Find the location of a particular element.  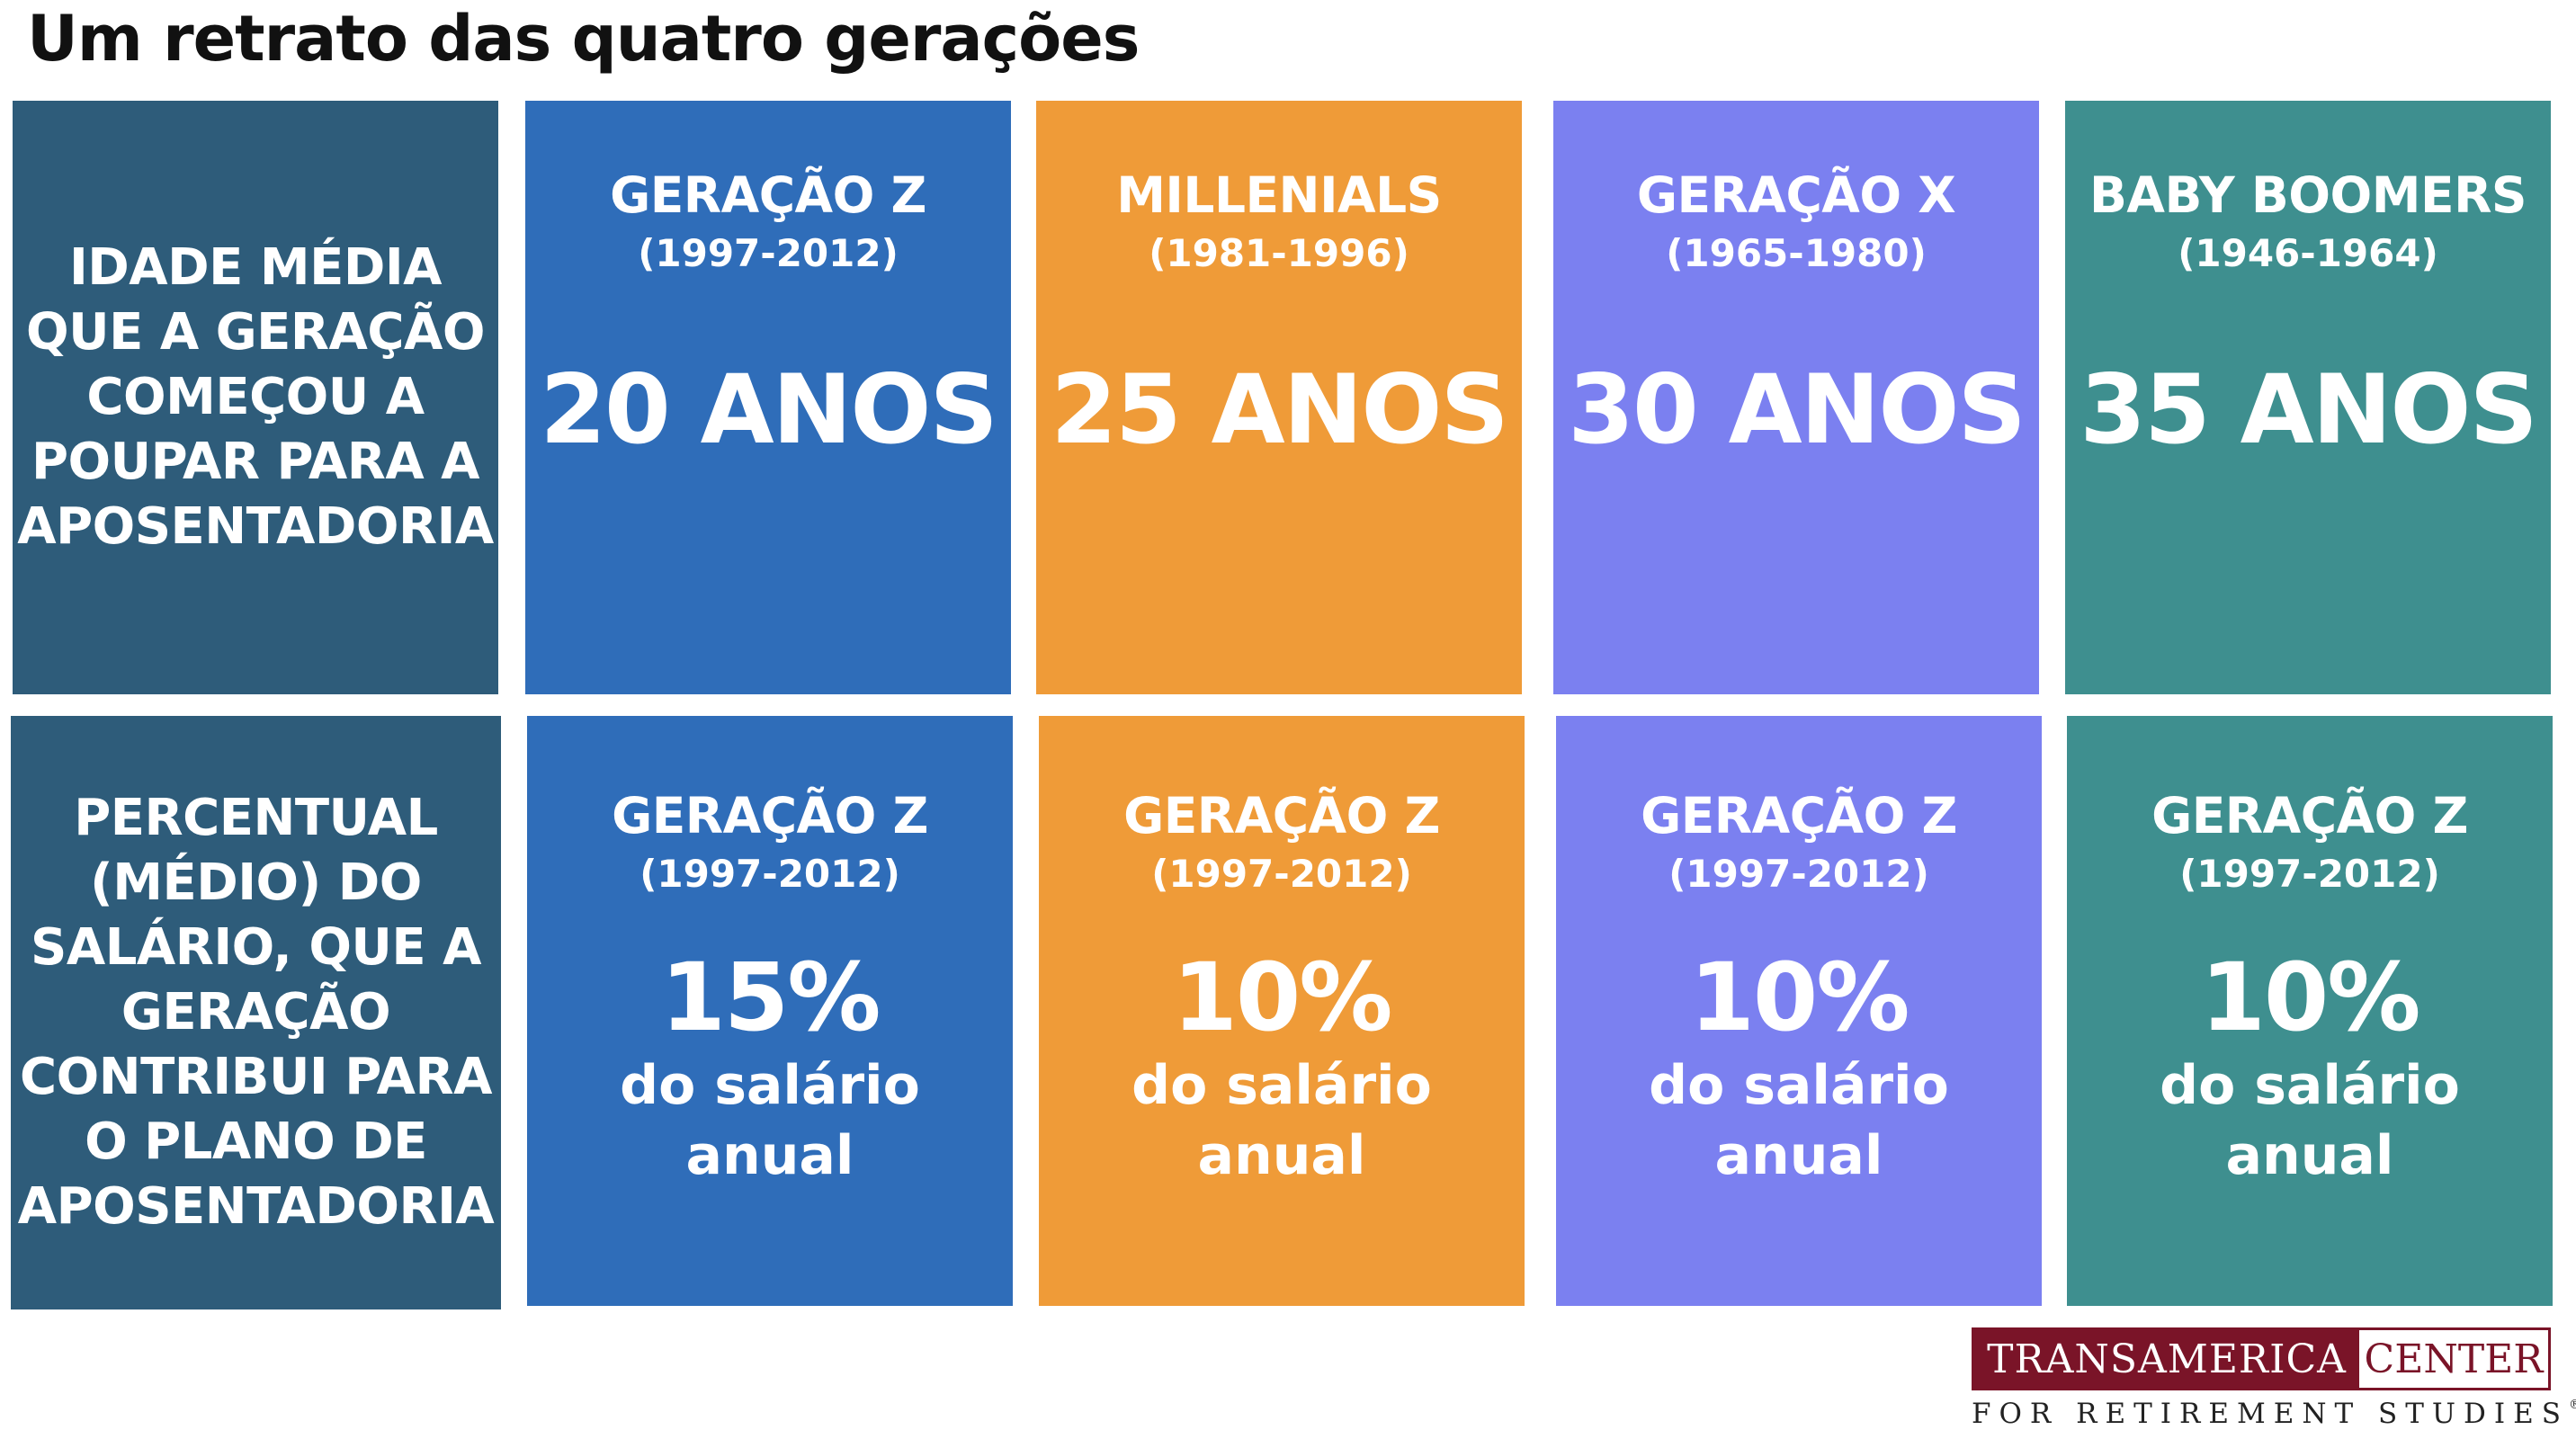

logo-wordmark: TRANSAMERICA CENTER is located at coordinates (2261, 1358).